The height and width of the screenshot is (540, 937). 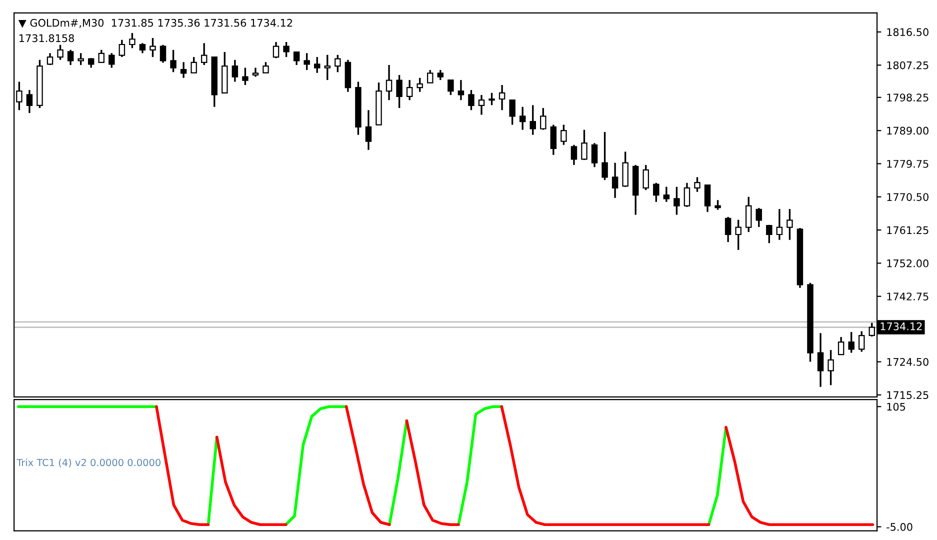 What do you see at coordinates (896, 406) in the screenshot?
I see `y-tick-label: 105` at bounding box center [896, 406].